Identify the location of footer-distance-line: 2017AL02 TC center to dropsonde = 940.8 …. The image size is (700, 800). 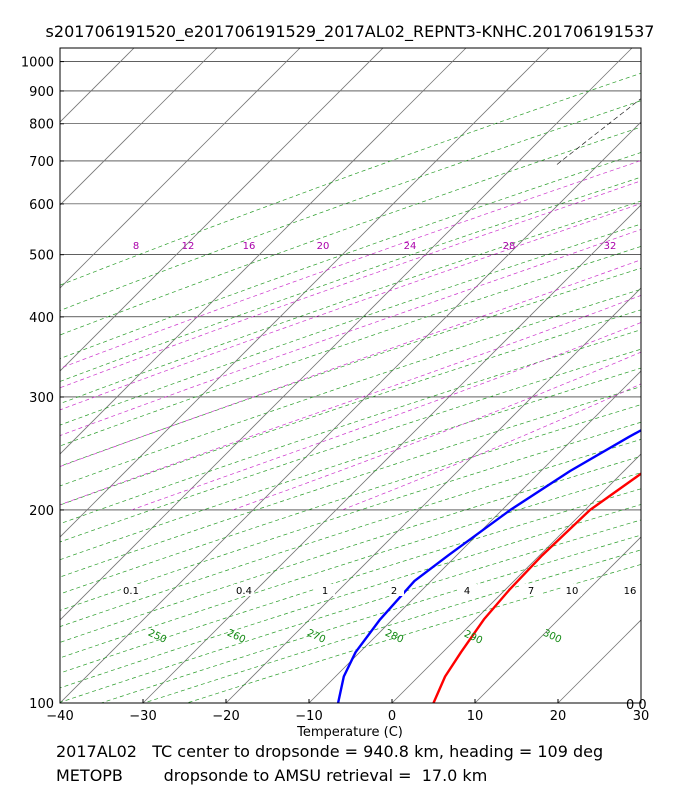
(330, 751).